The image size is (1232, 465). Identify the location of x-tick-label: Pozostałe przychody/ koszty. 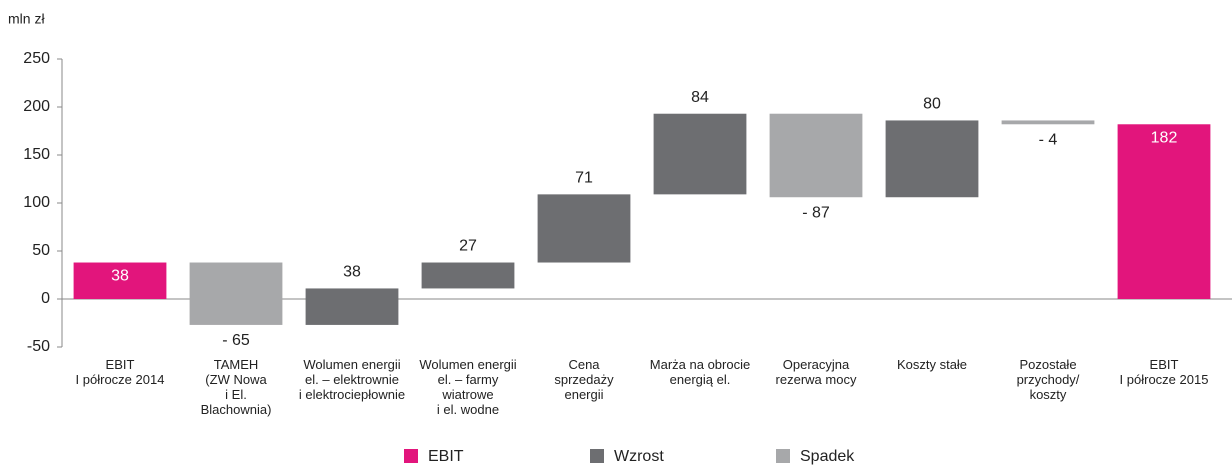
(1048, 379).